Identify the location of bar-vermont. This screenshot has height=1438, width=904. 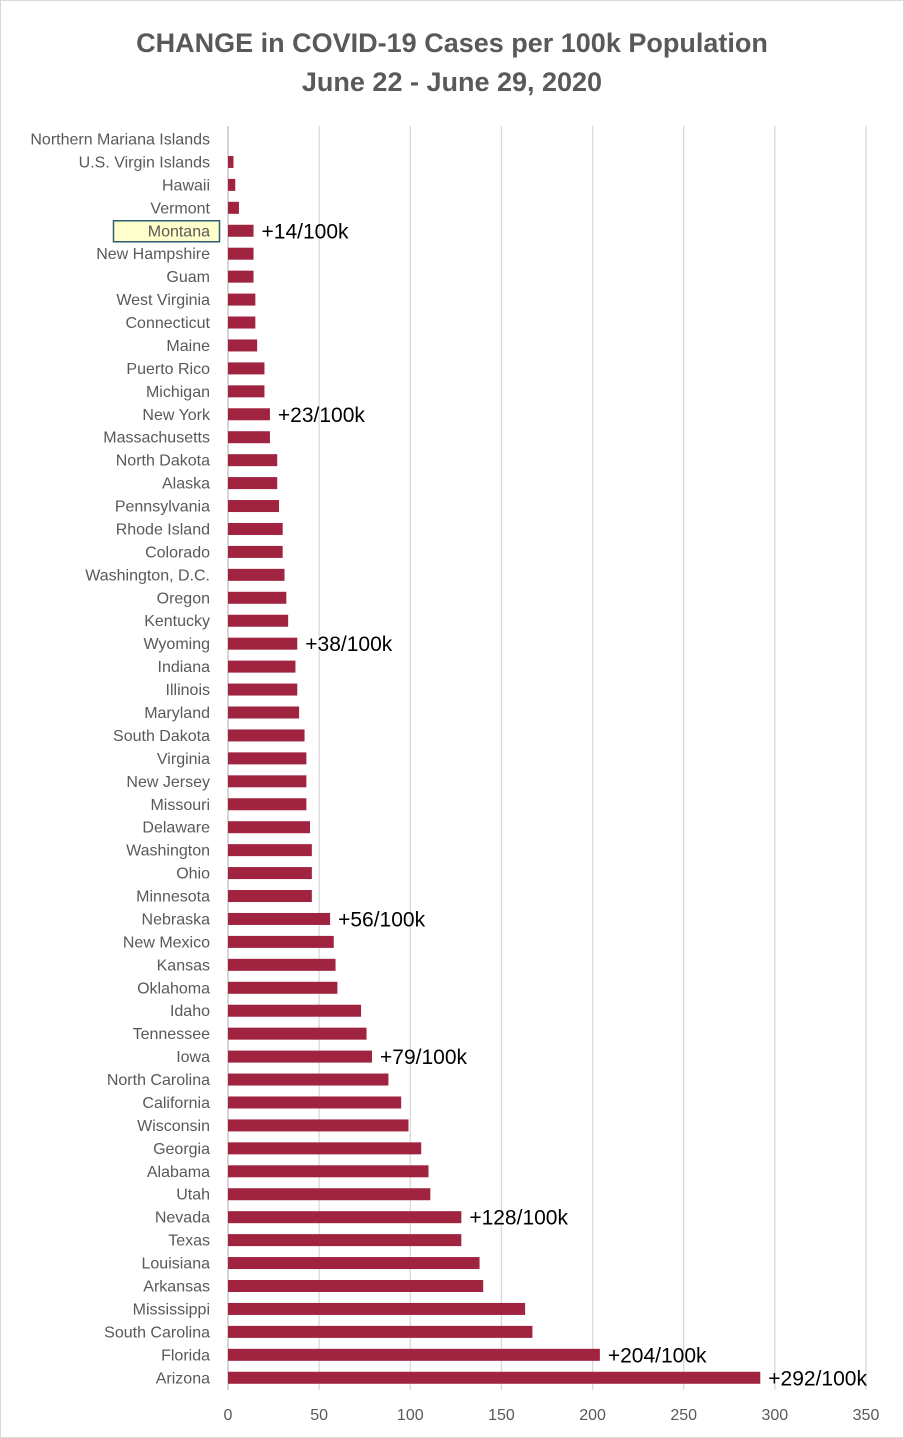
(233, 207).